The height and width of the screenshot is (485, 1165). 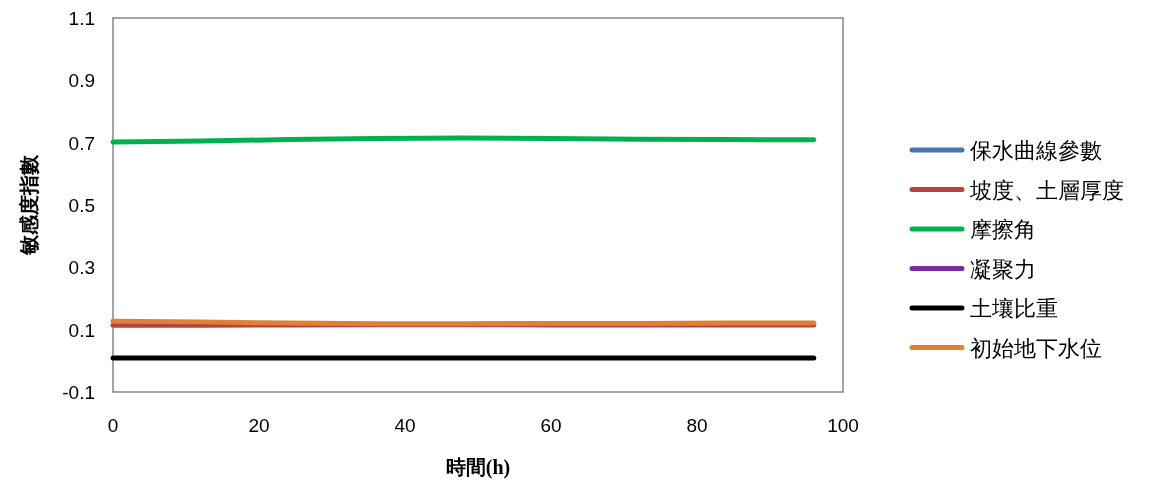 What do you see at coordinates (81, 268) in the screenshot?
I see `y-tick-label: 0.3` at bounding box center [81, 268].